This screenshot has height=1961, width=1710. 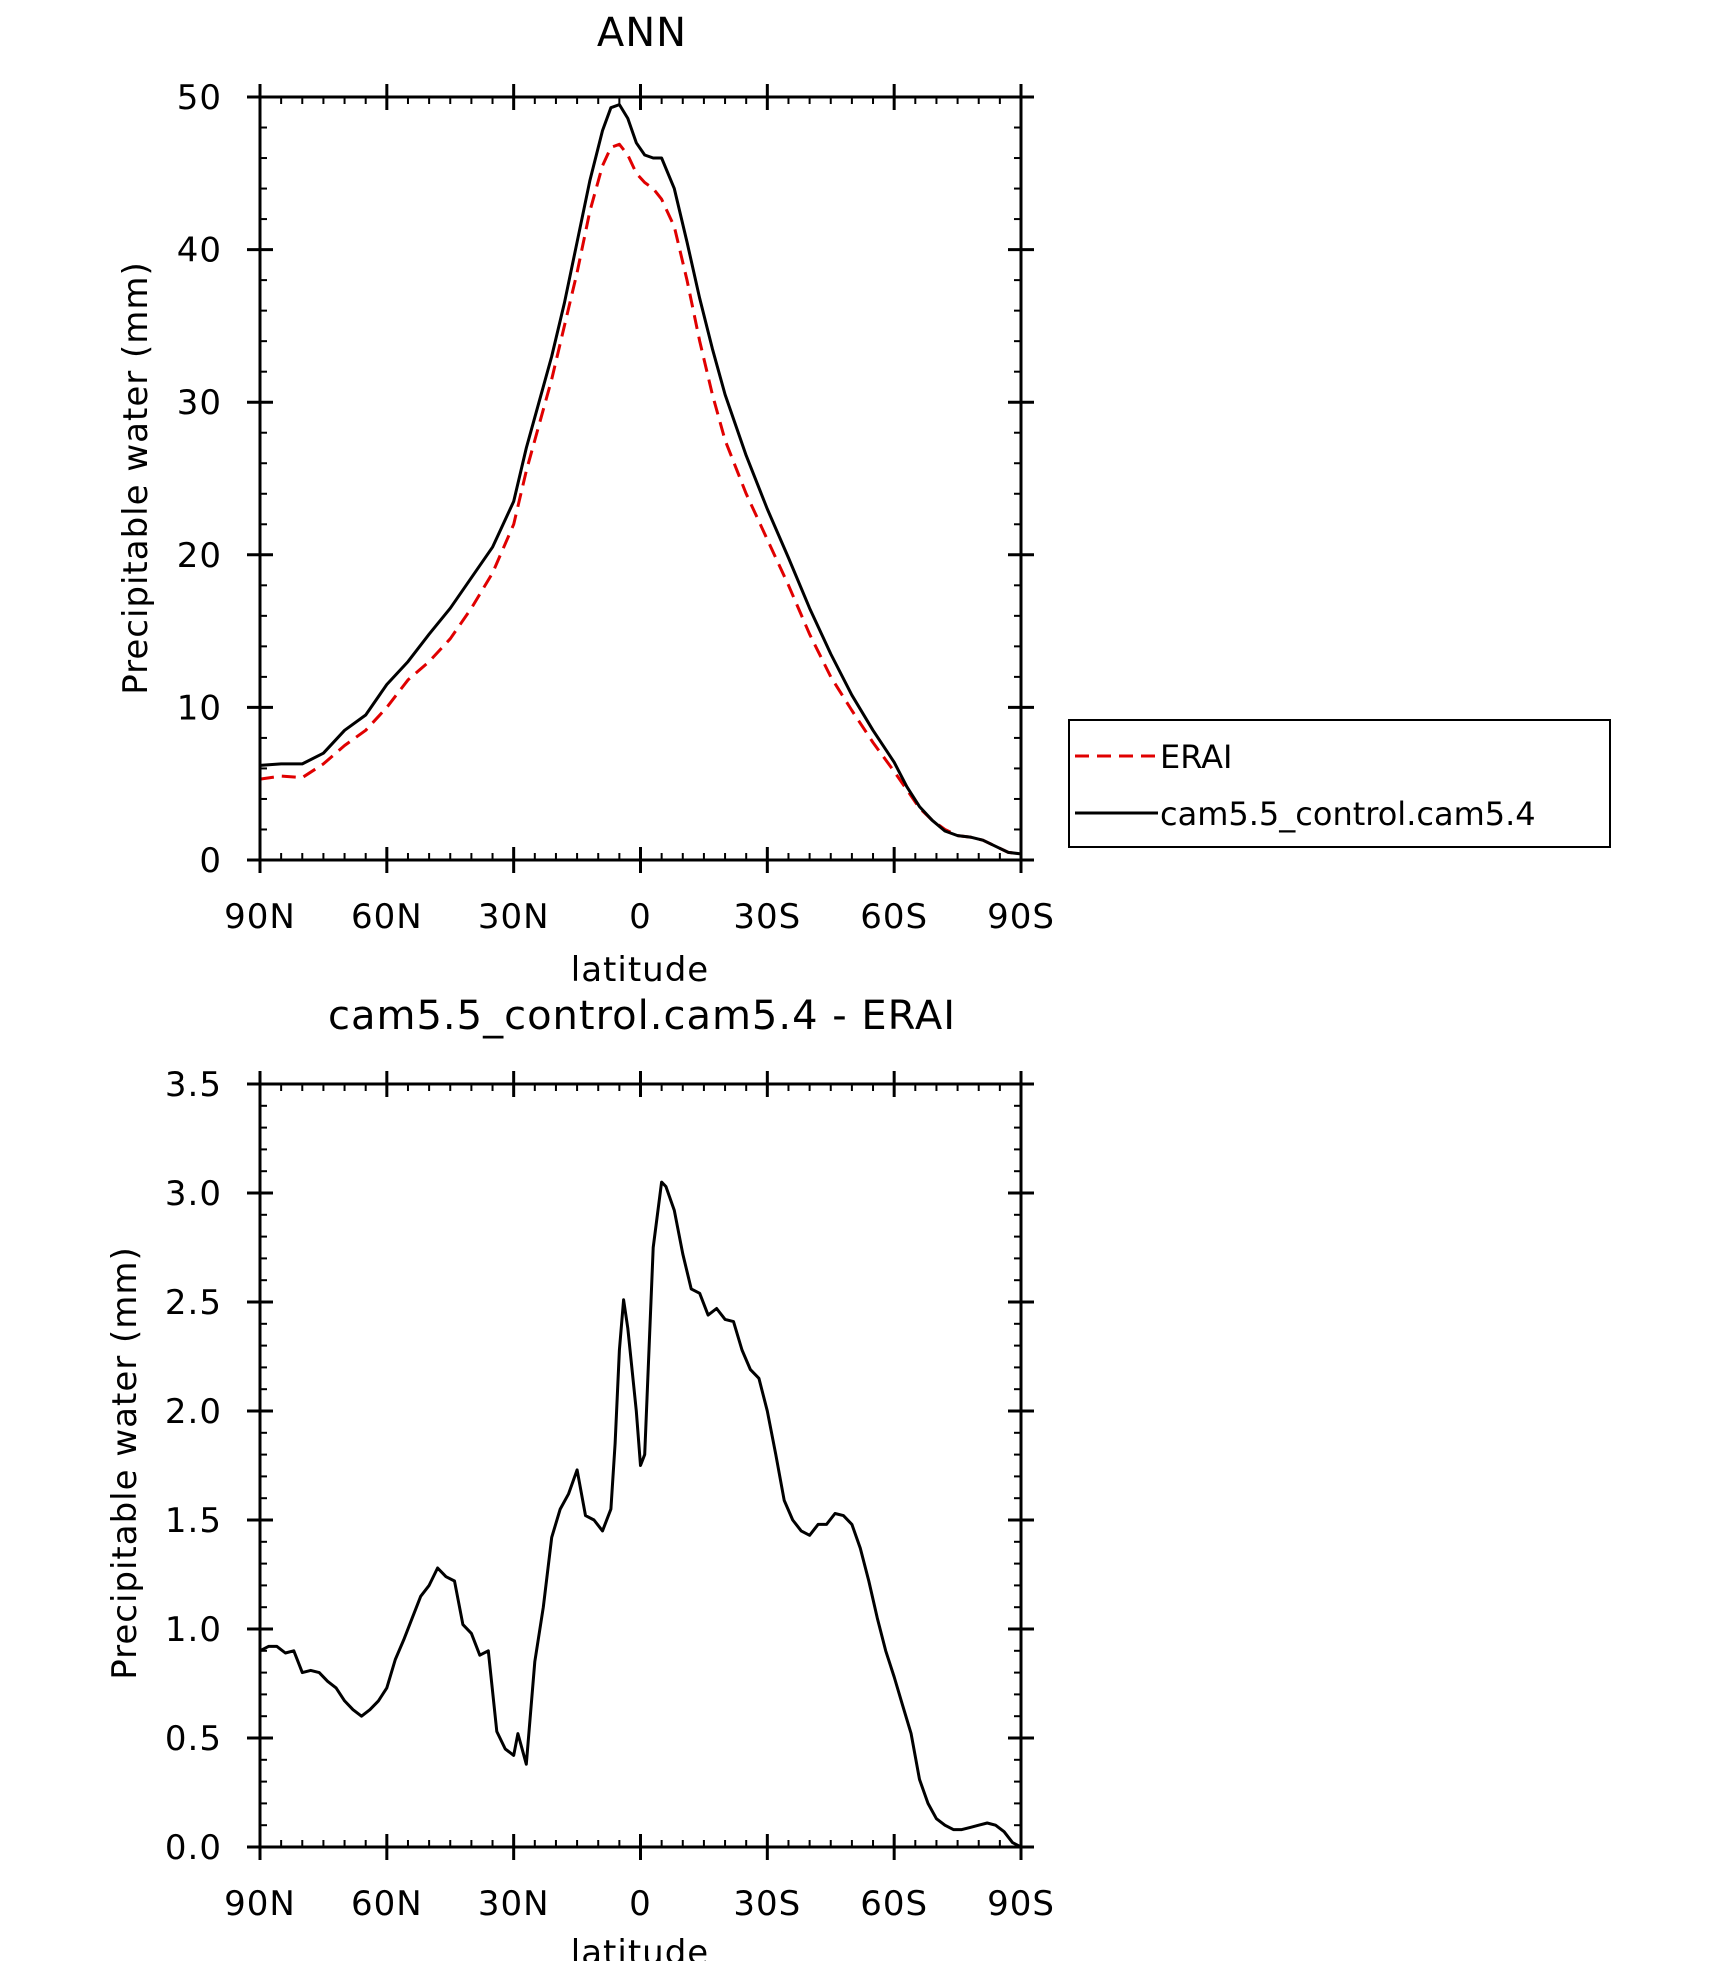 I want to click on legend-label-cam: cam5.5_control.cam5.4, so click(x=1348, y=814).